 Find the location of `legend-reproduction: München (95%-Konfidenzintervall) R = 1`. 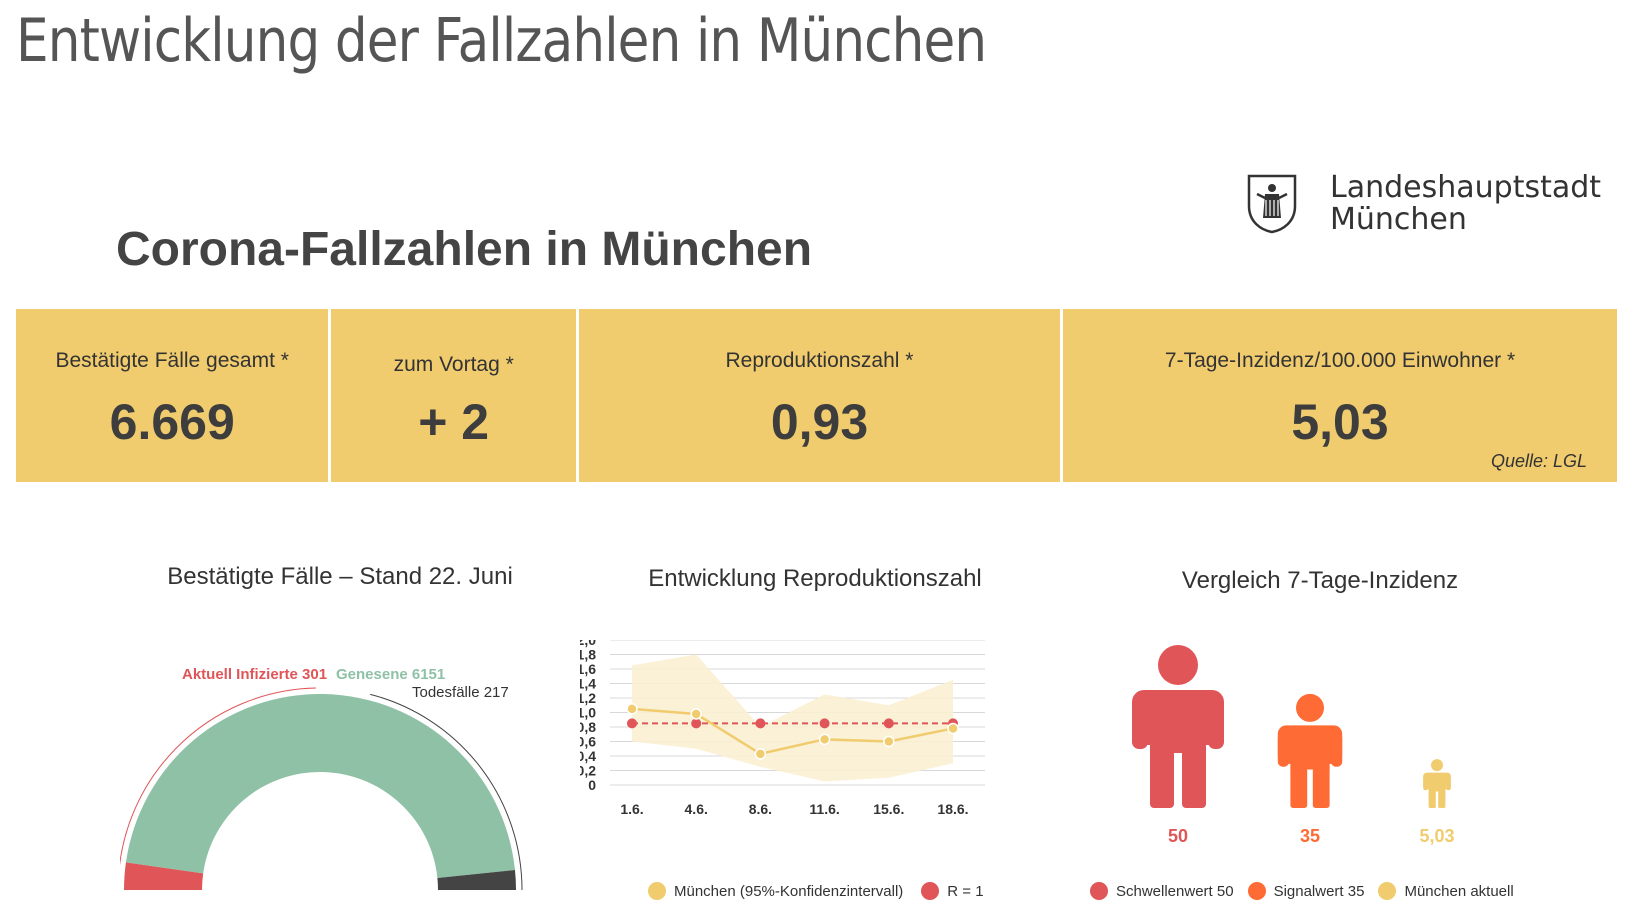

legend-reproduction: München (95%-Konfidenzintervall) R = 1 is located at coordinates (816, 891).